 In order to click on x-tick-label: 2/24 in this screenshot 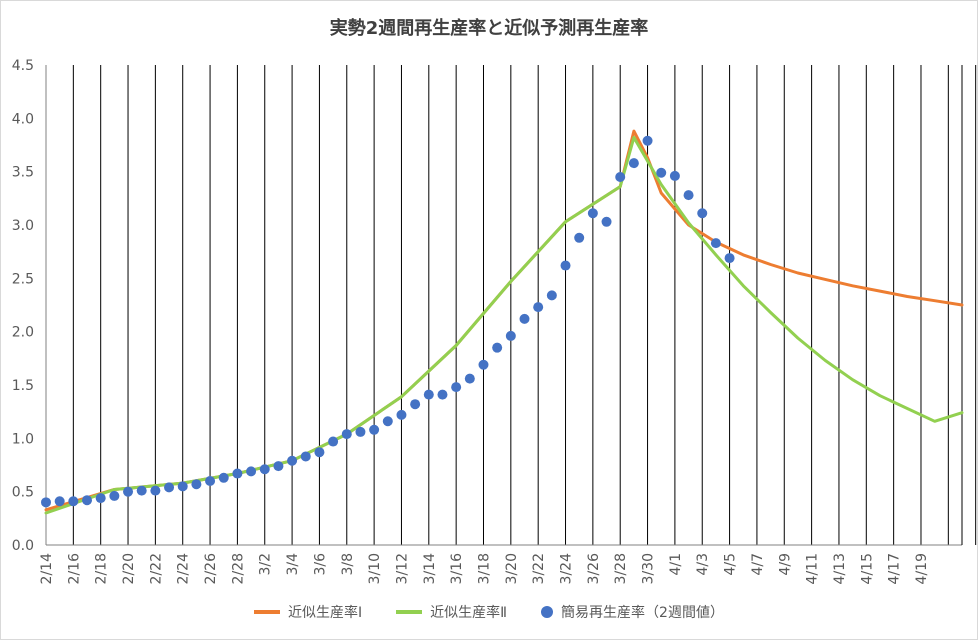, I will do `click(184, 569)`.